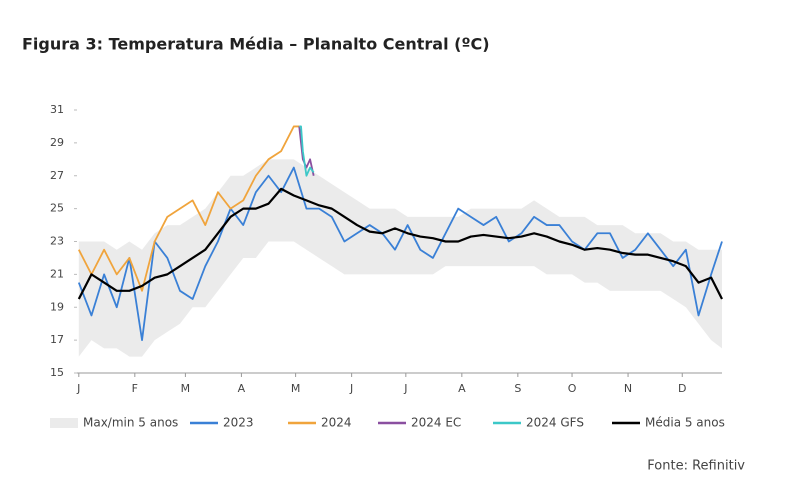 The image size is (790, 502). I want to click on legend-label: 2024 EC, so click(436, 423).